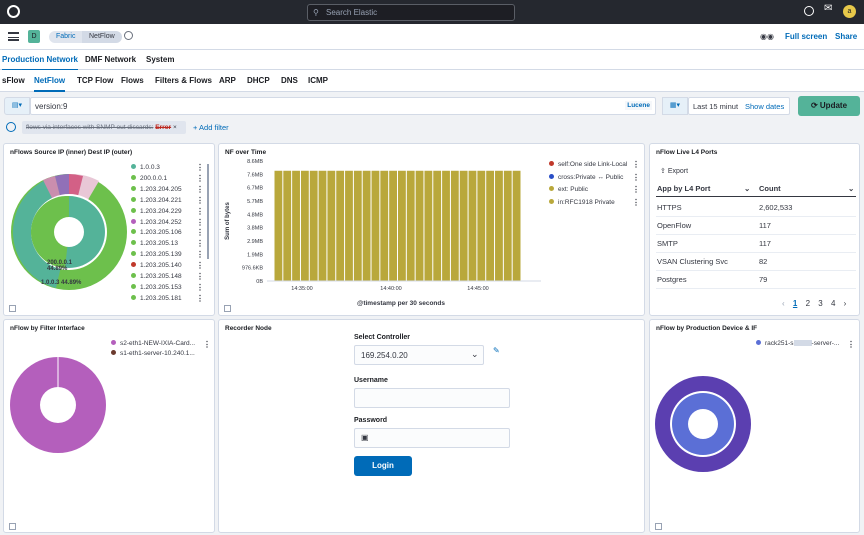 This screenshot has height=535, width=864. I want to click on legend-item: 1.203.205.139, so click(156, 254).